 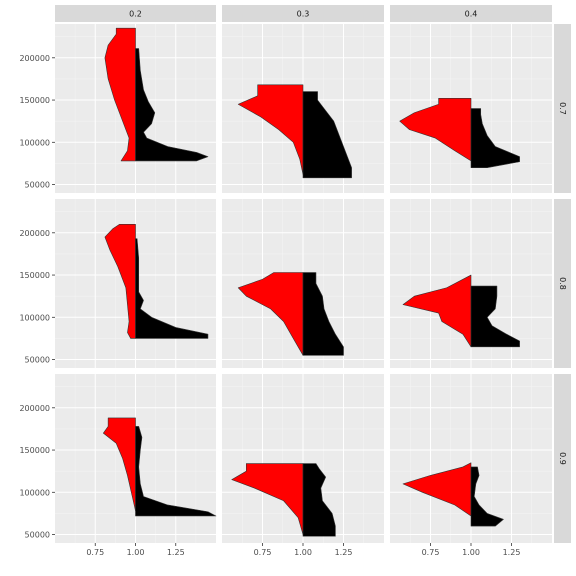 I want to click on strip-top-label: 0.4, so click(x=471, y=14).